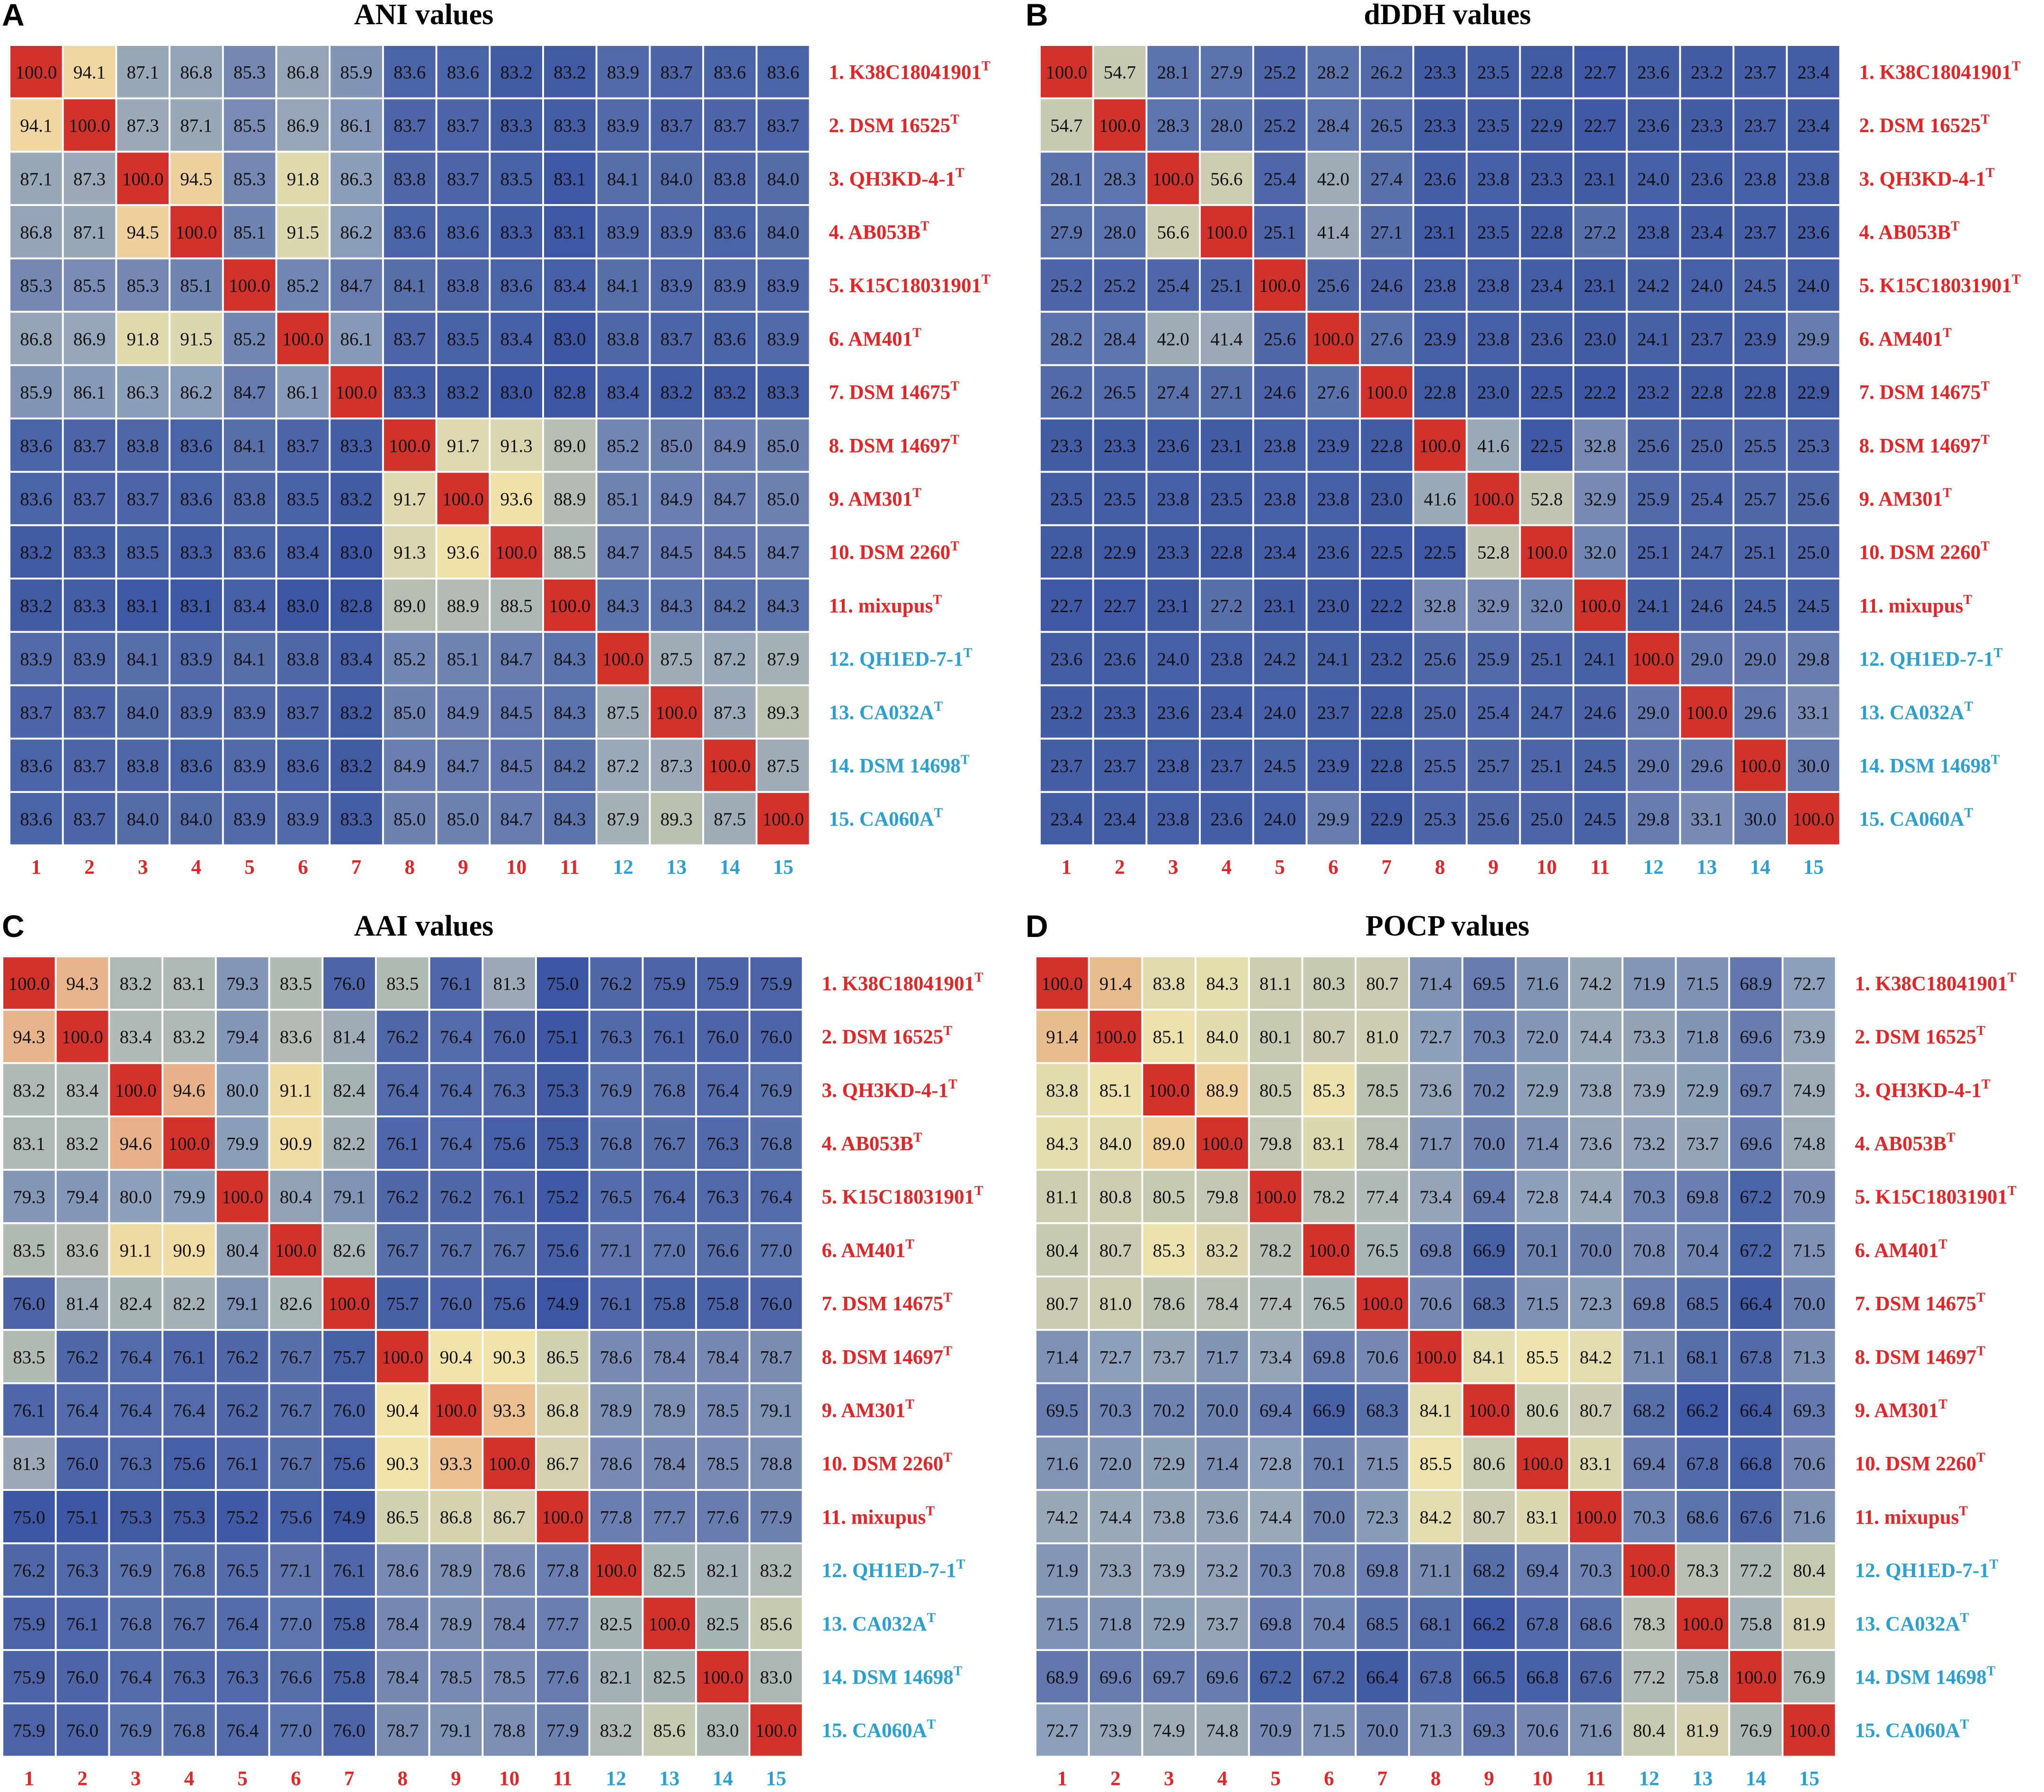 The width and height of the screenshot is (2044, 1792). I want to click on cell-value-label: 81.3, so click(29, 1464).